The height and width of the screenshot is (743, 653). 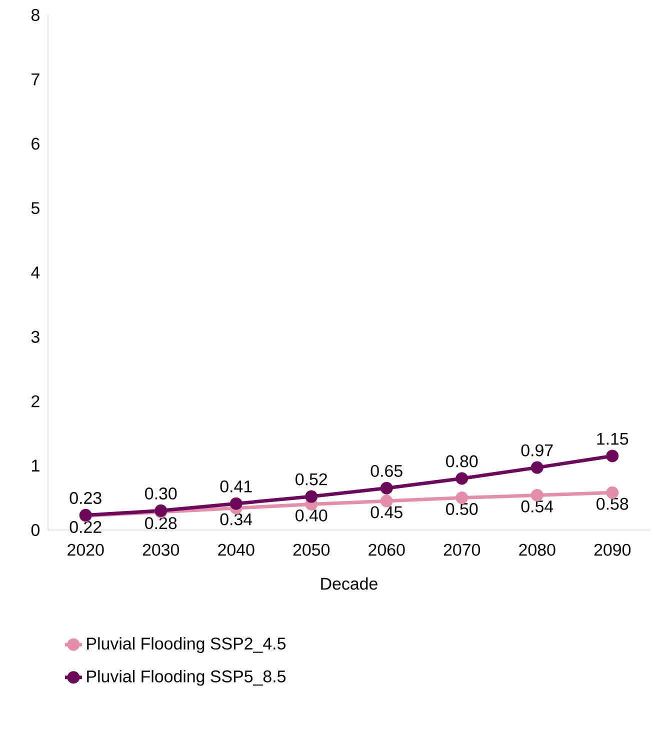 I want to click on y-tick-label: 3, so click(x=35, y=336).